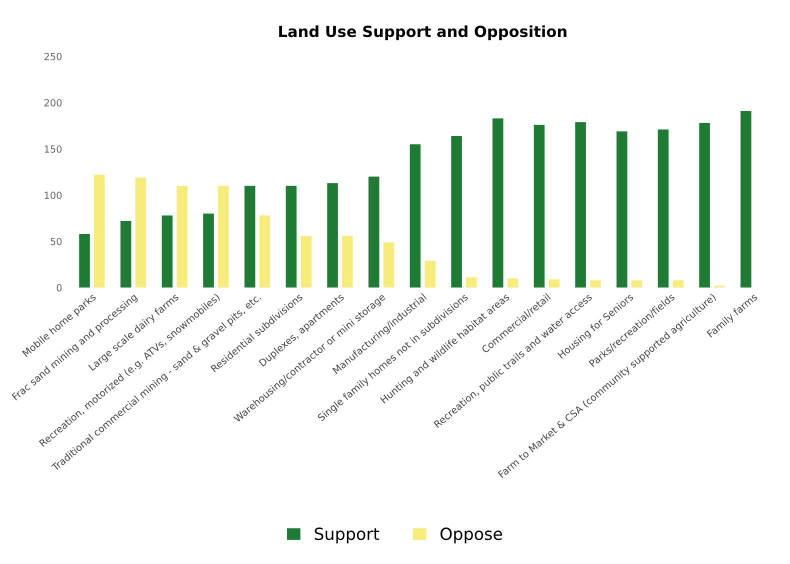 This screenshot has width=790, height=564. Describe the element at coordinates (422, 32) in the screenshot. I see `chart-title: Land Use Support and Opposition` at that location.